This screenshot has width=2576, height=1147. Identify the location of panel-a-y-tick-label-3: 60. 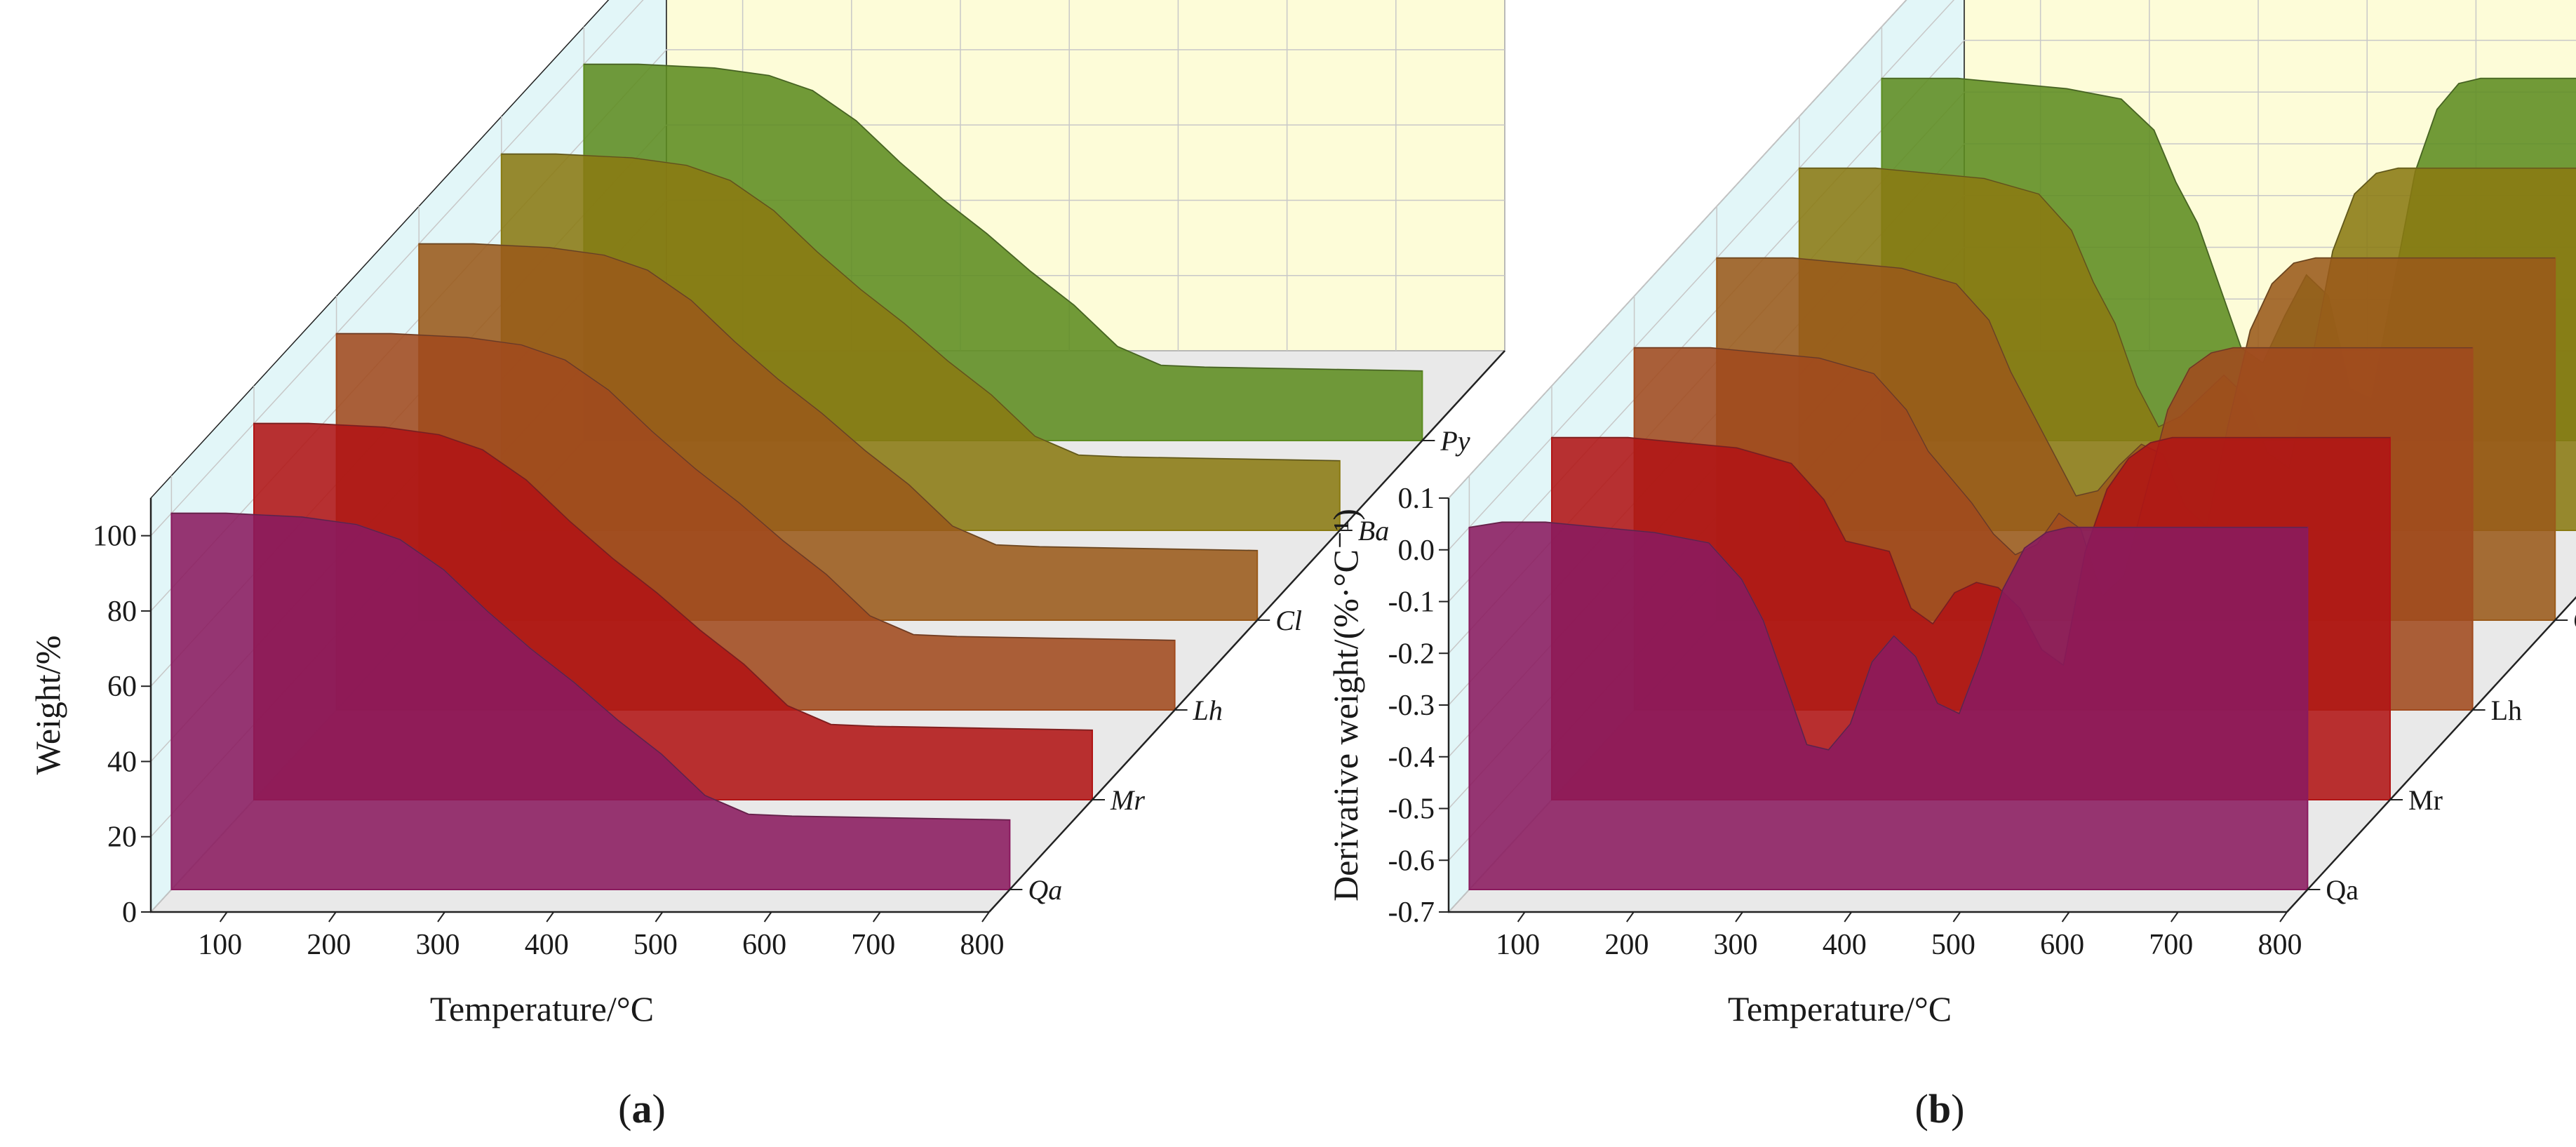
(122, 687).